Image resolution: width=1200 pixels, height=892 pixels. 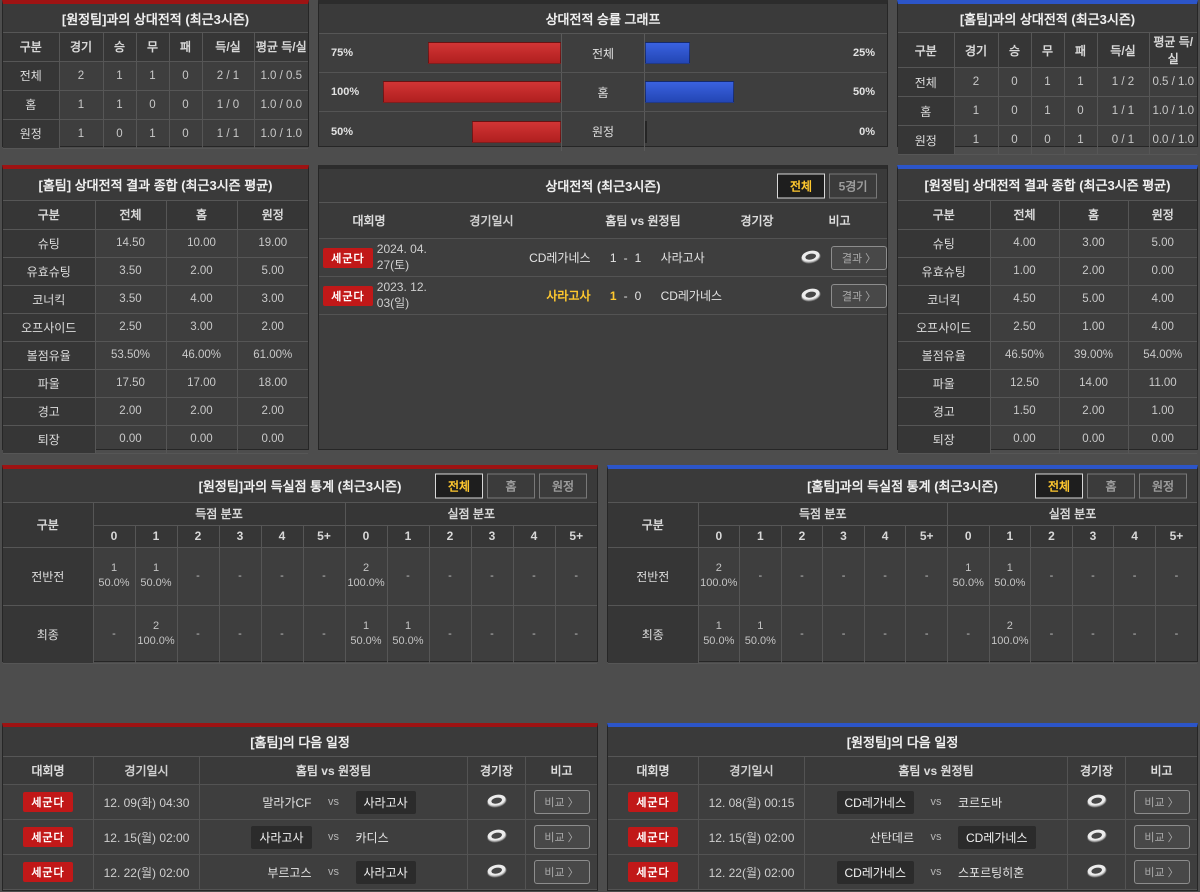 What do you see at coordinates (152, 104) in the screenshot?
I see `cell-draws: 0` at bounding box center [152, 104].